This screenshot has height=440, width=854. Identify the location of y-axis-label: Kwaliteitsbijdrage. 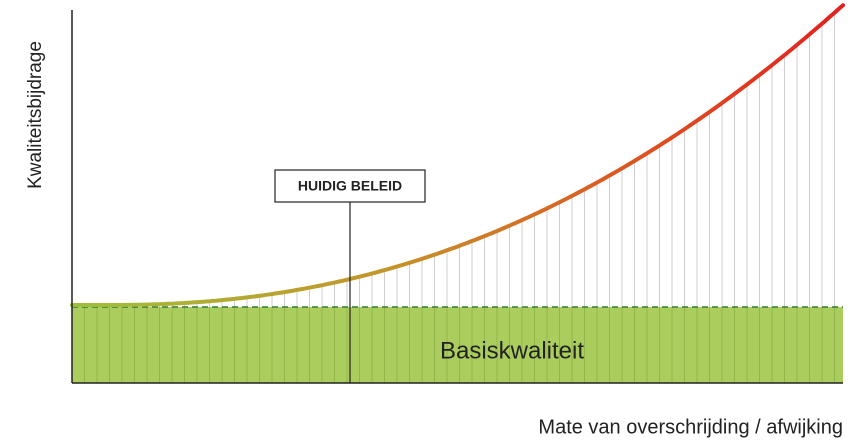
(35, 115).